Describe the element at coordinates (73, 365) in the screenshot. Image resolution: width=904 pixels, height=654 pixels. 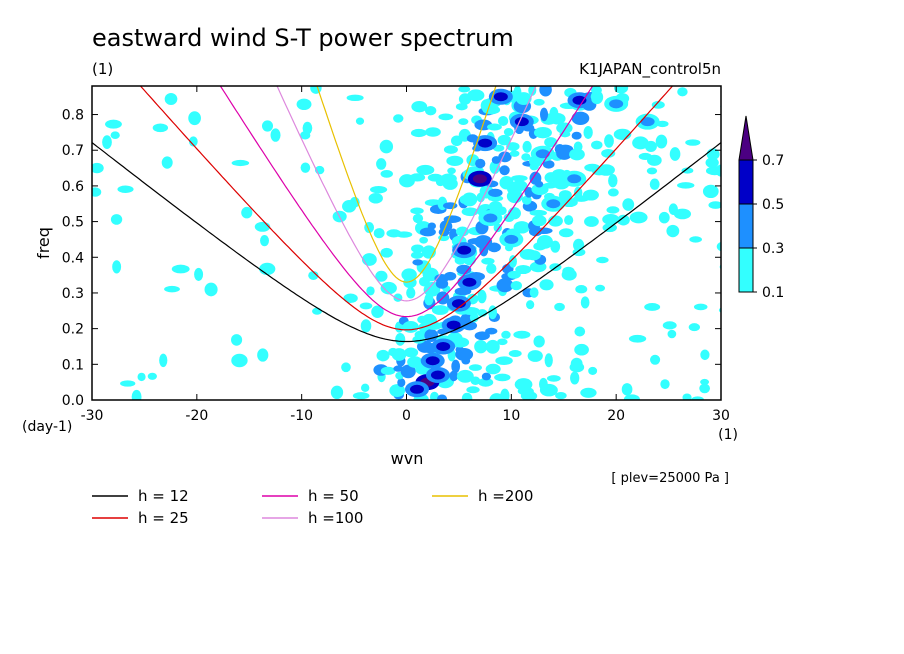
I see `y-tick-label: 0.1` at that location.